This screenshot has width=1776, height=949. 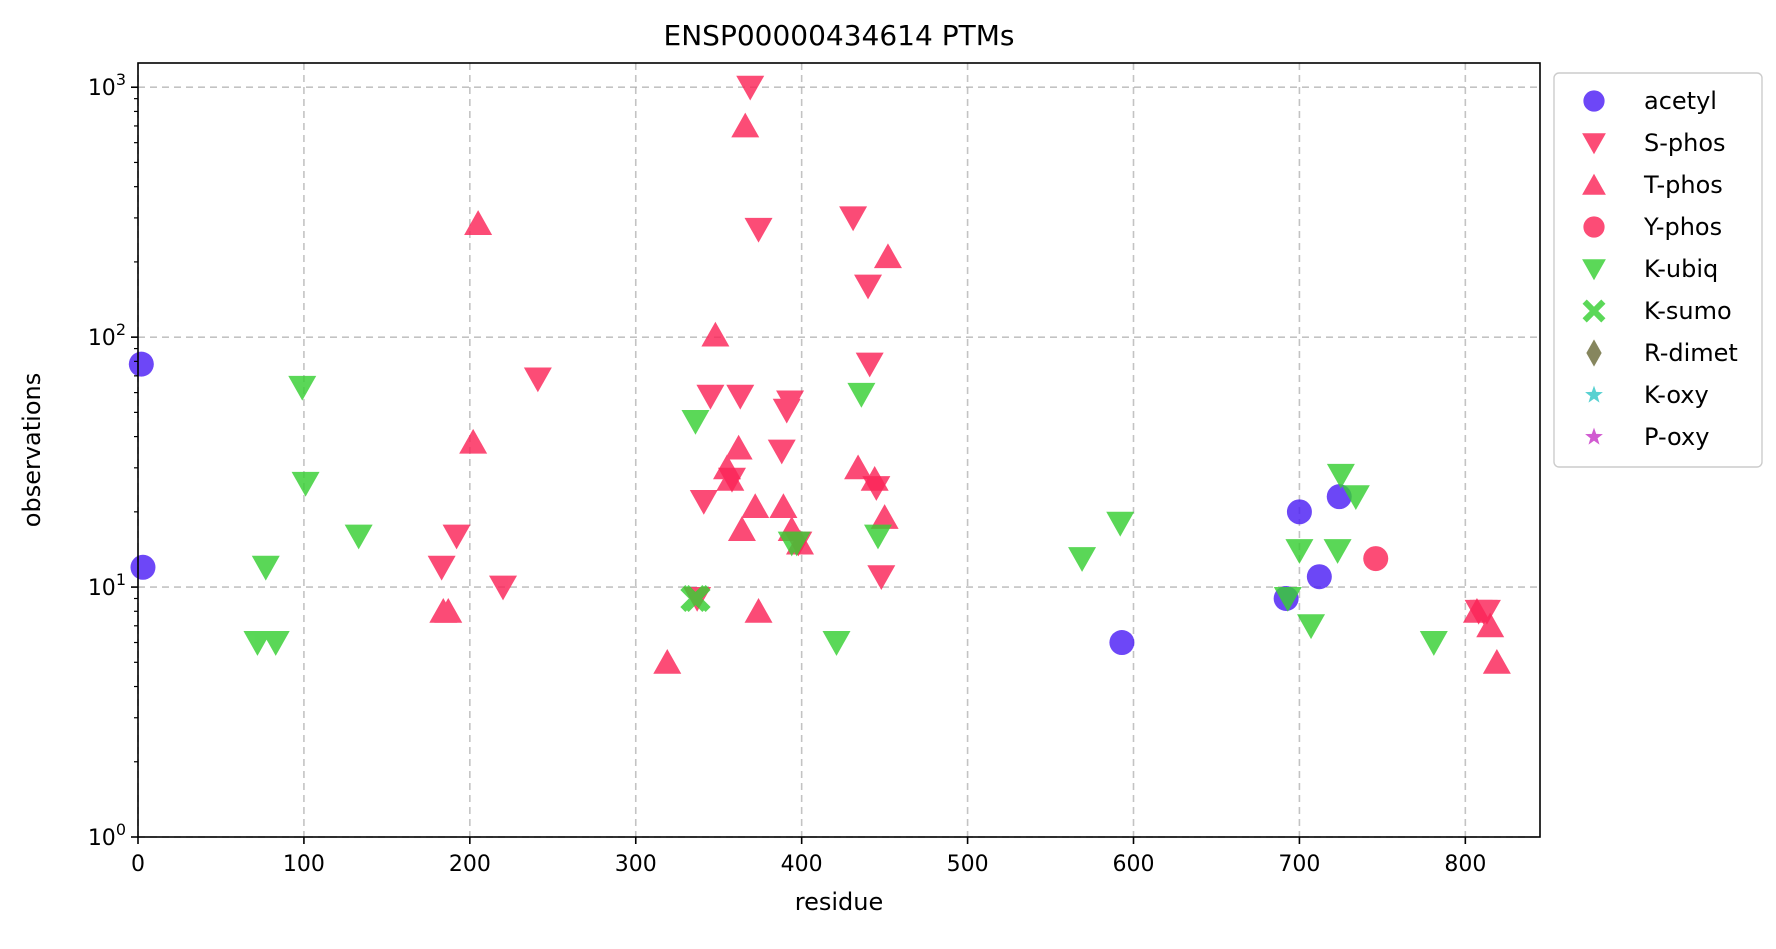 What do you see at coordinates (138, 864) in the screenshot?
I see `x-tick-label: 0` at bounding box center [138, 864].